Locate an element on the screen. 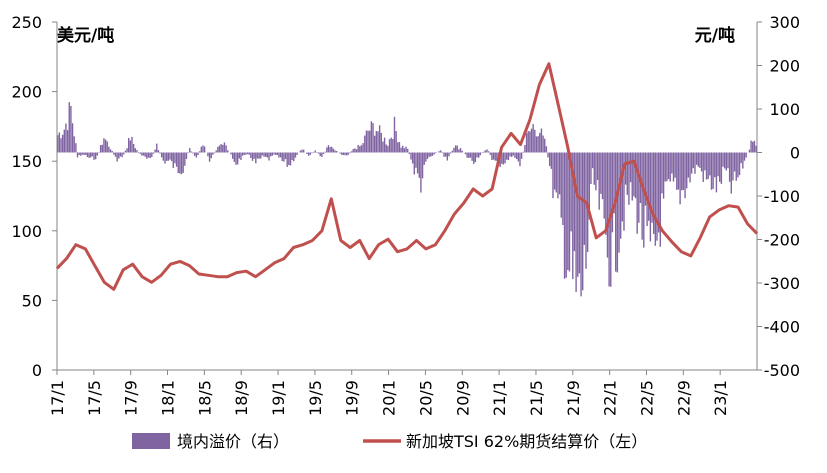 This screenshot has height=473, width=827. x-tick-label: 20/9 is located at coordinates (462, 398).